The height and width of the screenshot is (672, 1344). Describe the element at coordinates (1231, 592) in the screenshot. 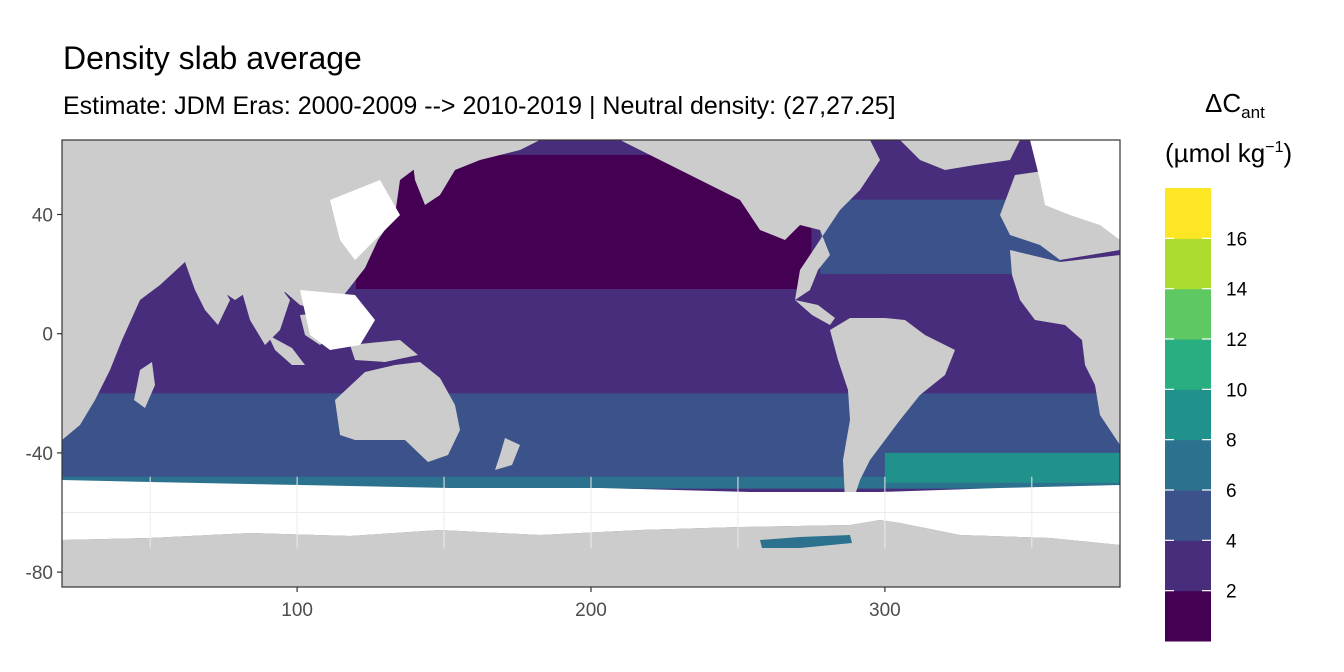

I see `colorbar-label: 2` at that location.